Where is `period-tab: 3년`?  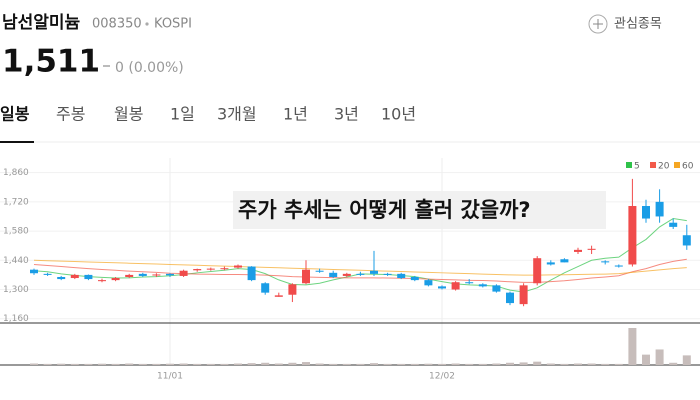 period-tab: 3년 is located at coordinates (346, 114).